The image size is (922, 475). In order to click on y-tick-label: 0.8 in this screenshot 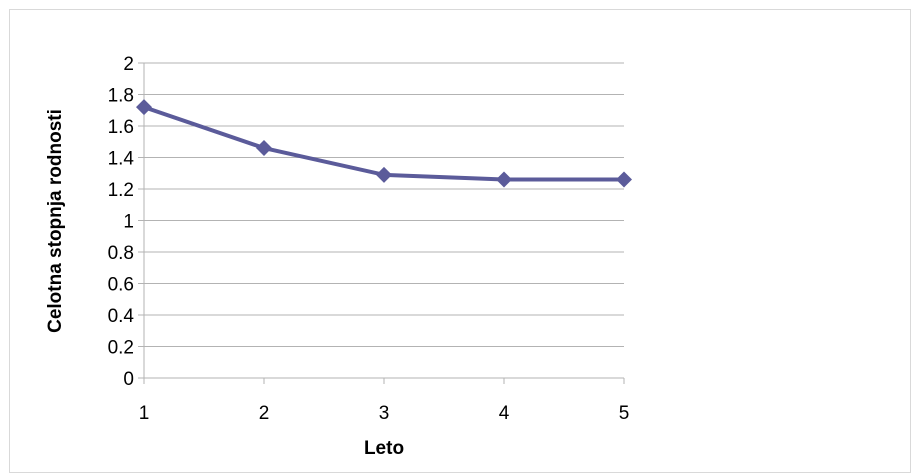, I will do `click(121, 253)`.